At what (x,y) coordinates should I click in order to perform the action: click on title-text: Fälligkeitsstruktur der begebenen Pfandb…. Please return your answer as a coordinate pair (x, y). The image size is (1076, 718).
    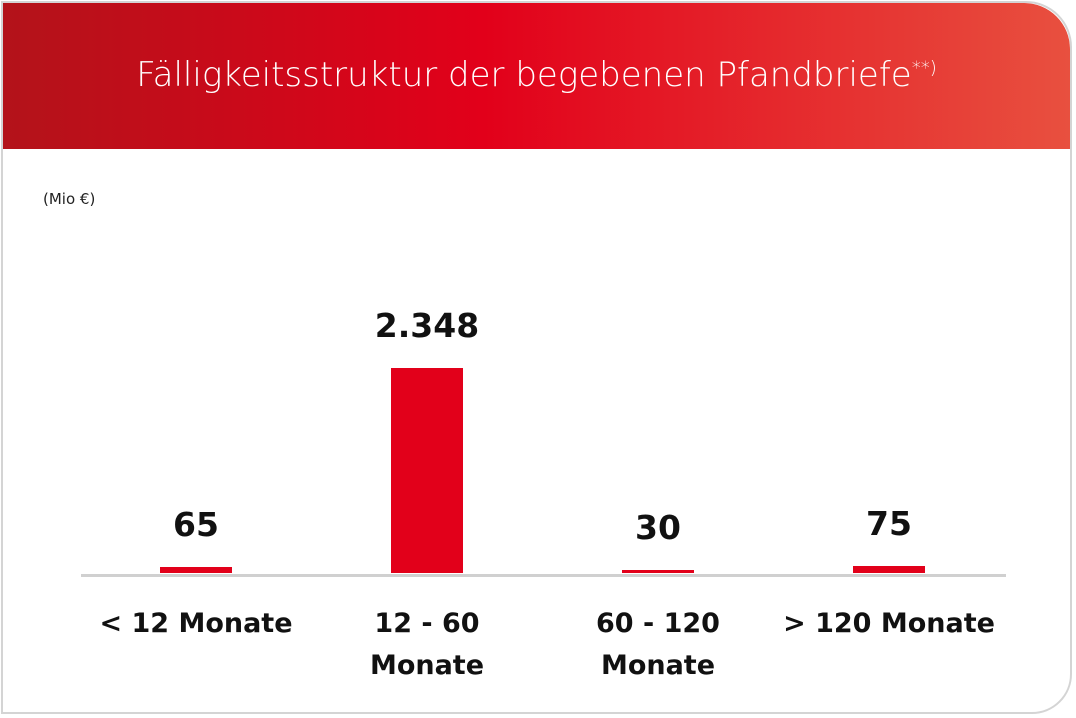
    Looking at the image, I should click on (524, 75).